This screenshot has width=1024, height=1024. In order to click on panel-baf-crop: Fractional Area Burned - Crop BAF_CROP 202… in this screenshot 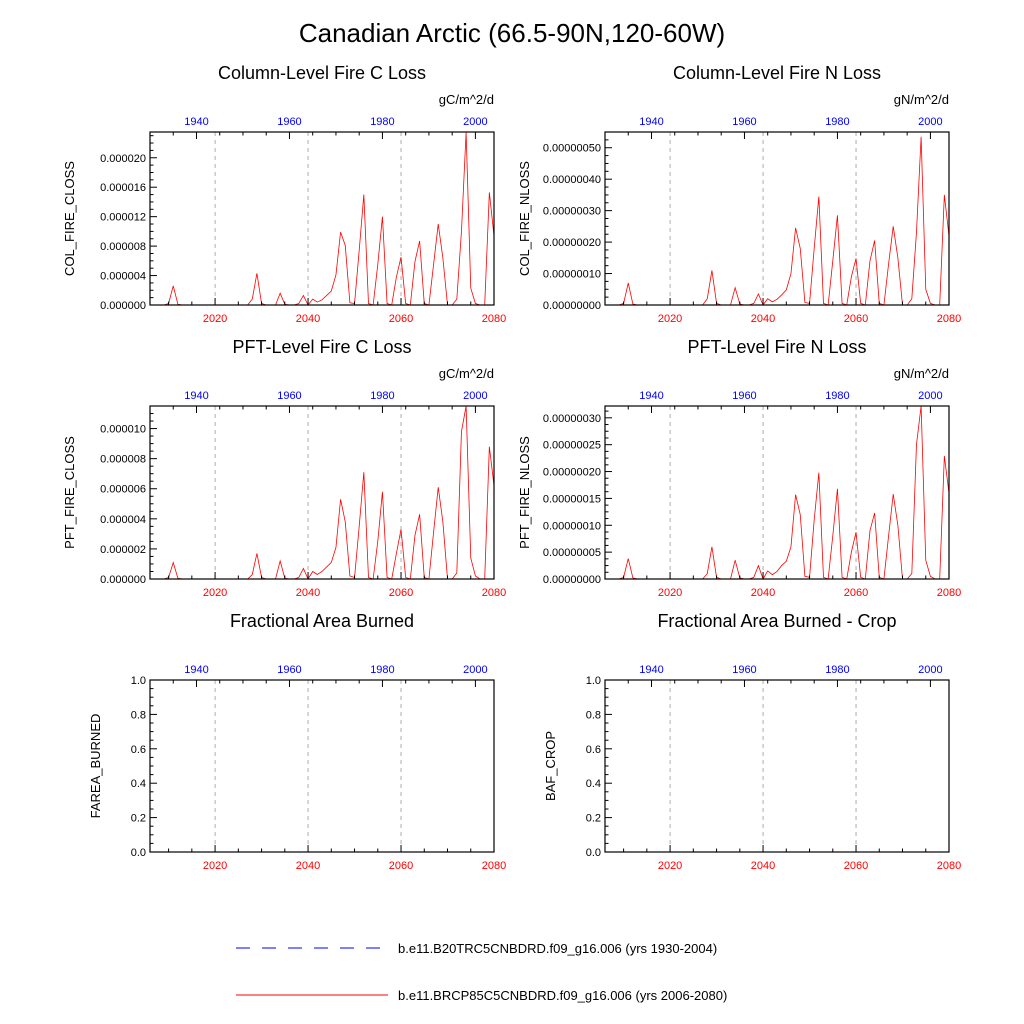, I will do `click(752, 741)`.